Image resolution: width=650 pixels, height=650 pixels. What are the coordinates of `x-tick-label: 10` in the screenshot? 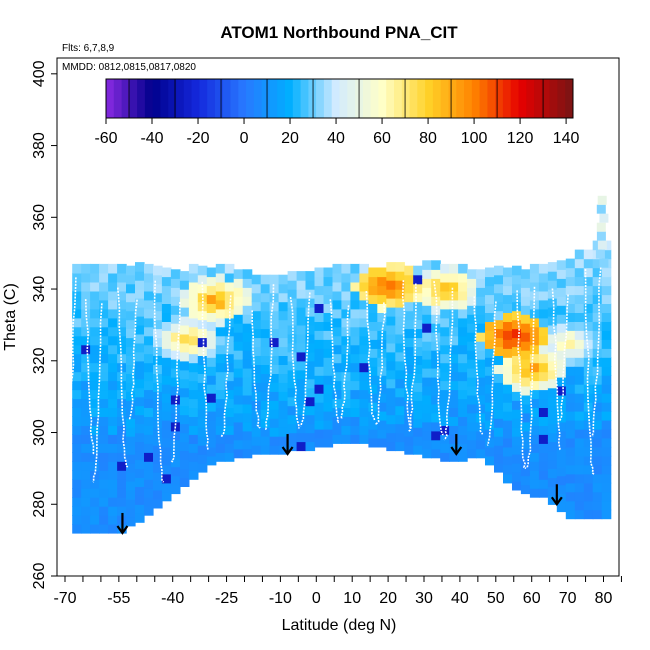 It's located at (352, 598).